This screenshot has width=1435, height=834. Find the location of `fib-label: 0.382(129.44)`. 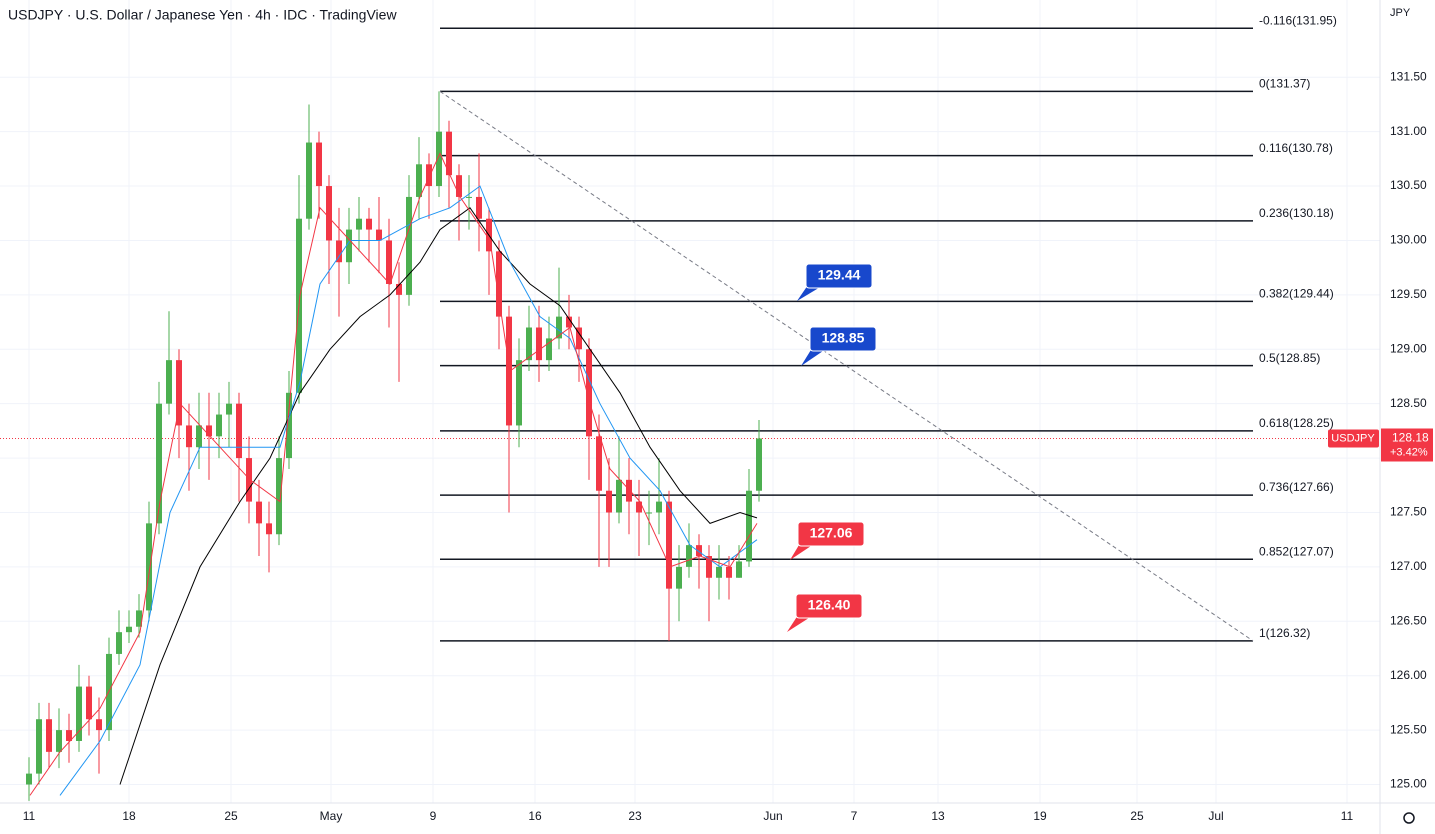

fib-label: 0.382(129.44) is located at coordinates (1296, 294).